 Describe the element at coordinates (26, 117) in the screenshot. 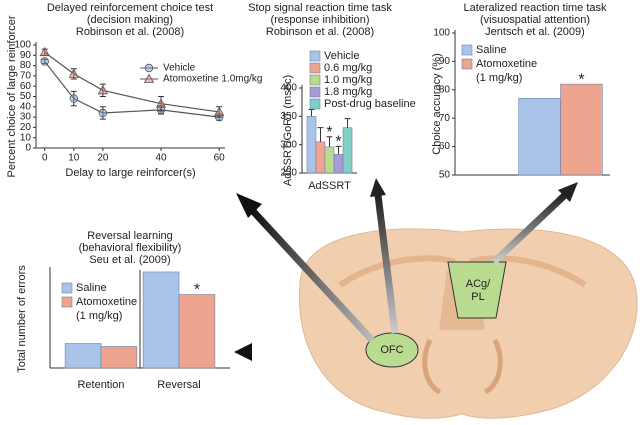

I see `y-tick-label: 30` at that location.